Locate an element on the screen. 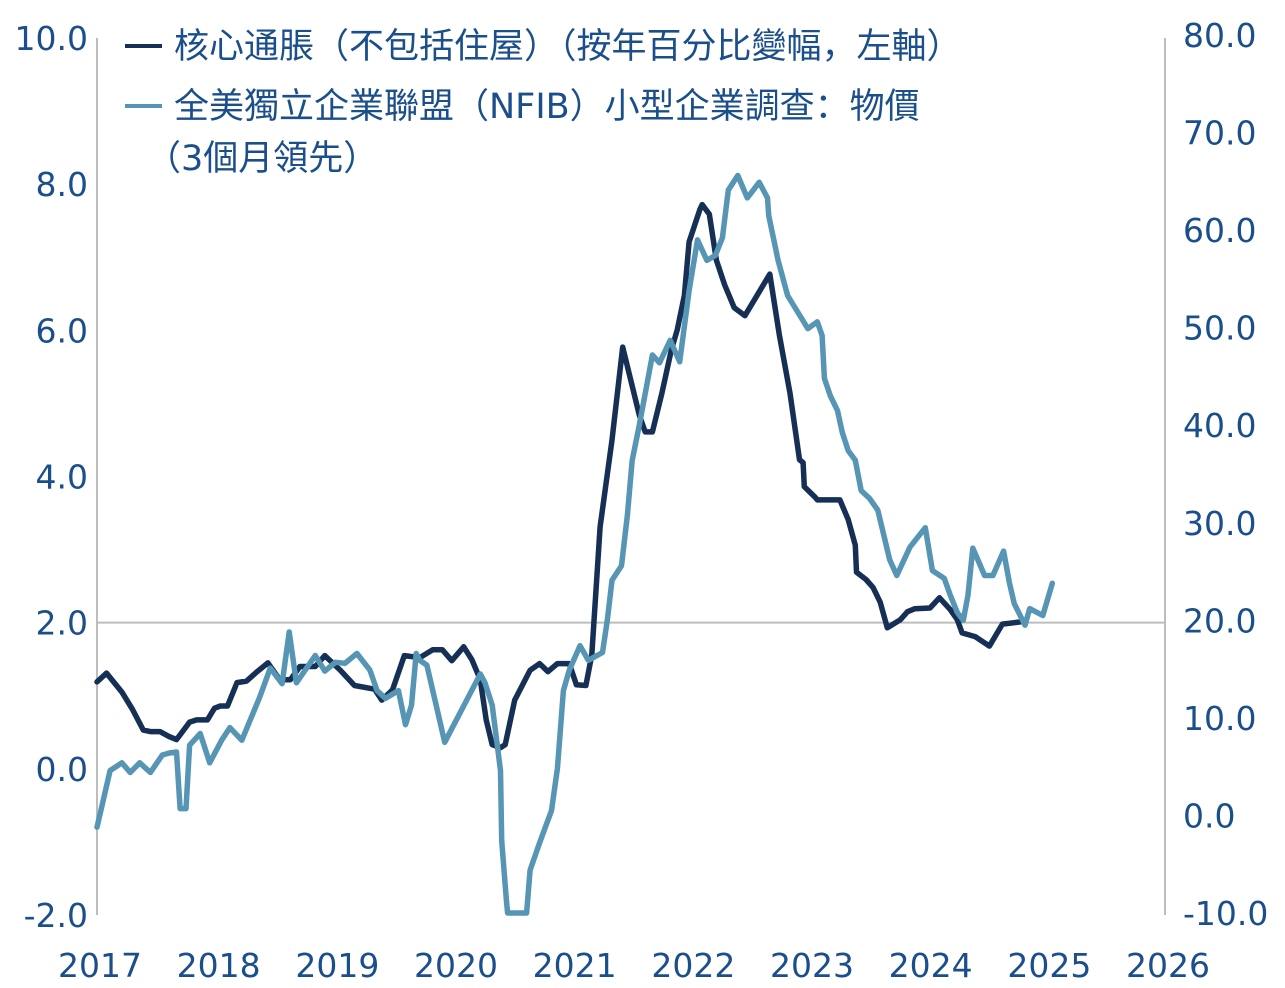  legend-label-nfib: 全美獨立企業聯盟（NFIB）小型企業調查：物價 is located at coordinates (547, 107).